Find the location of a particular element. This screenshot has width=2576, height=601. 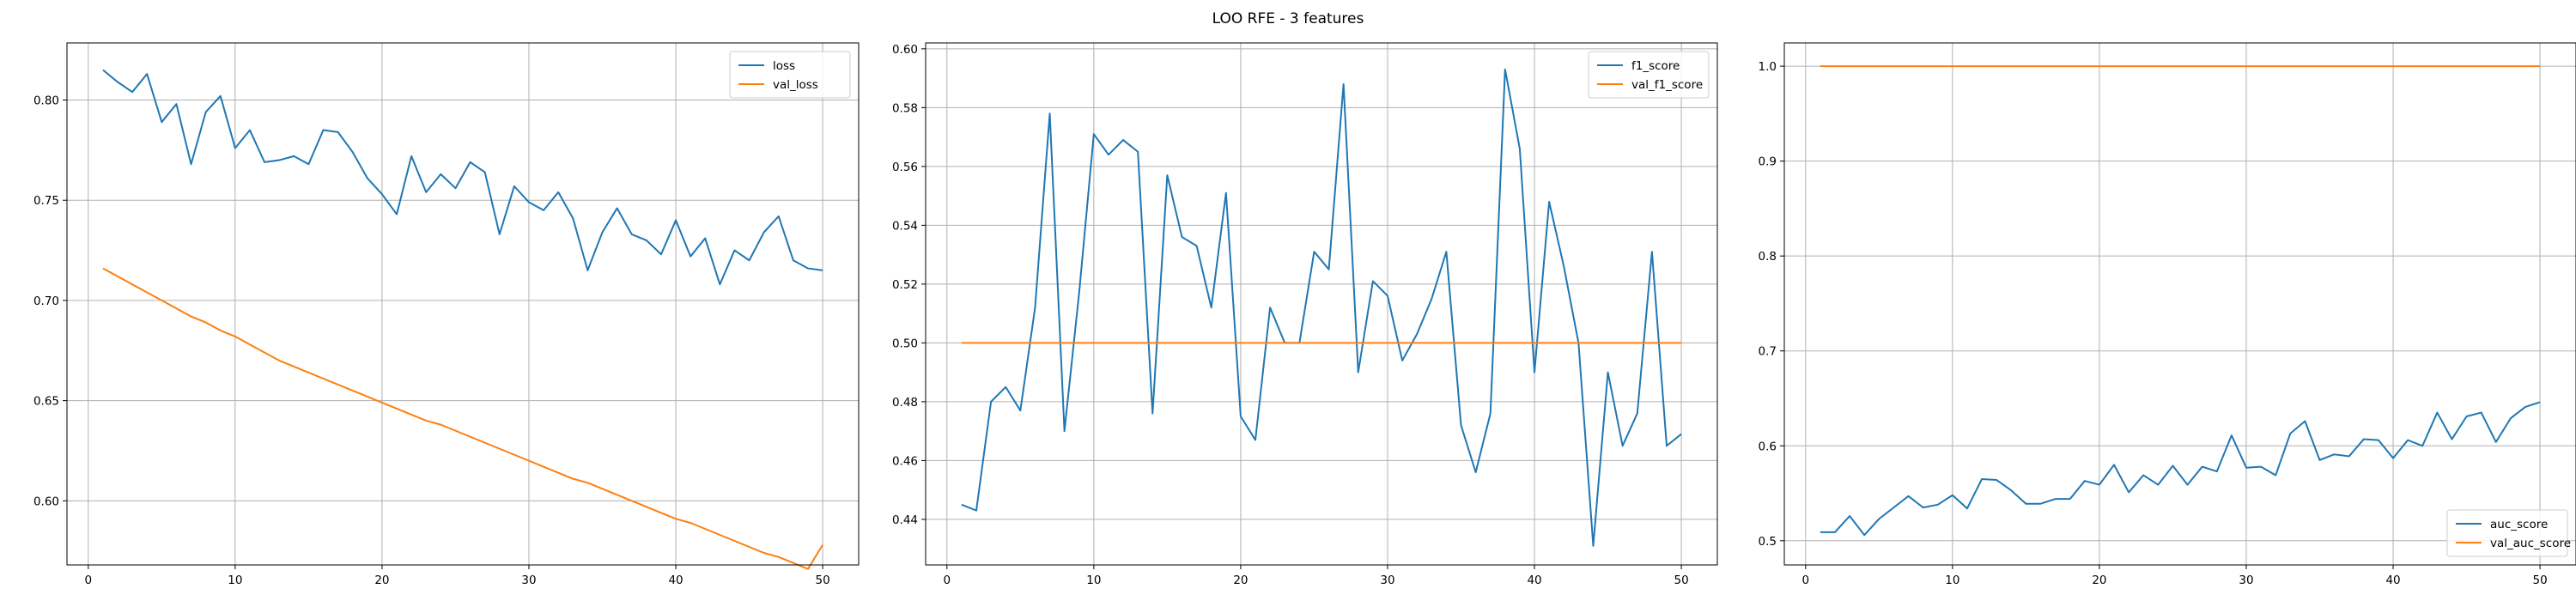

y-tick-label: 1.0 is located at coordinates (1768, 67).